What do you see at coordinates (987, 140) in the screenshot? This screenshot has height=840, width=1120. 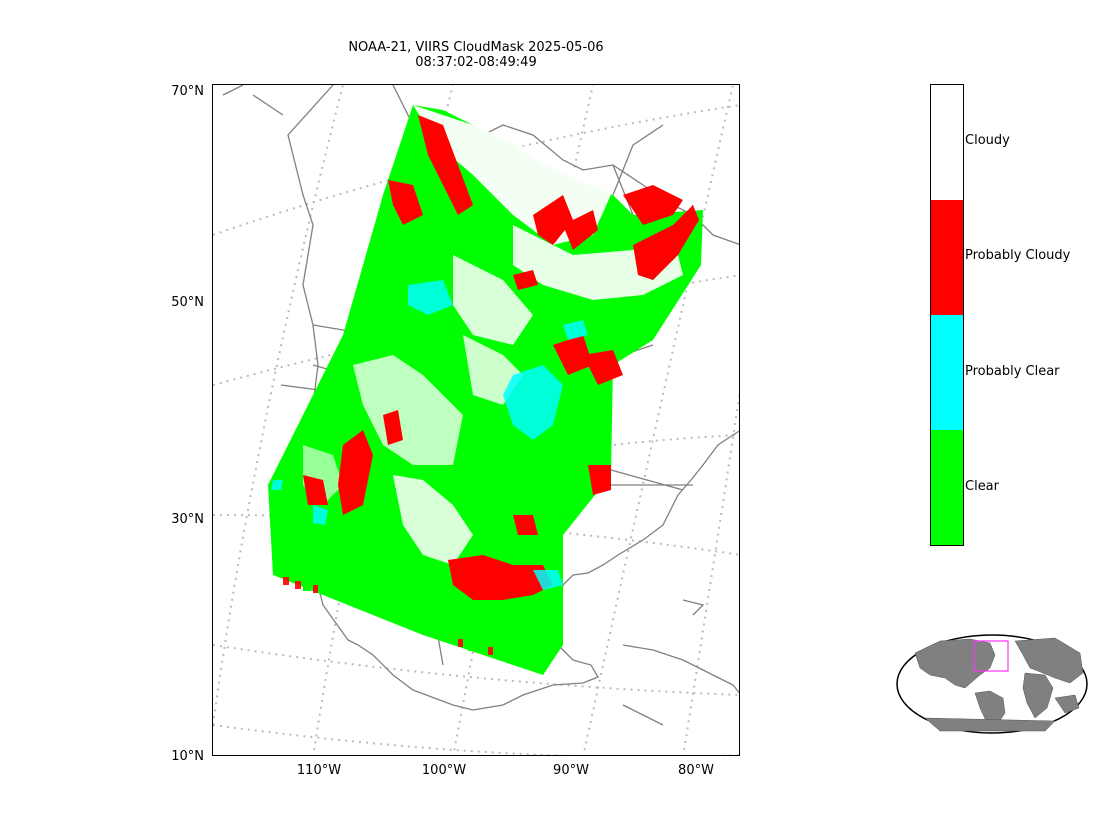 I see `colorbar-label-cloudy: Cloudy` at bounding box center [987, 140].